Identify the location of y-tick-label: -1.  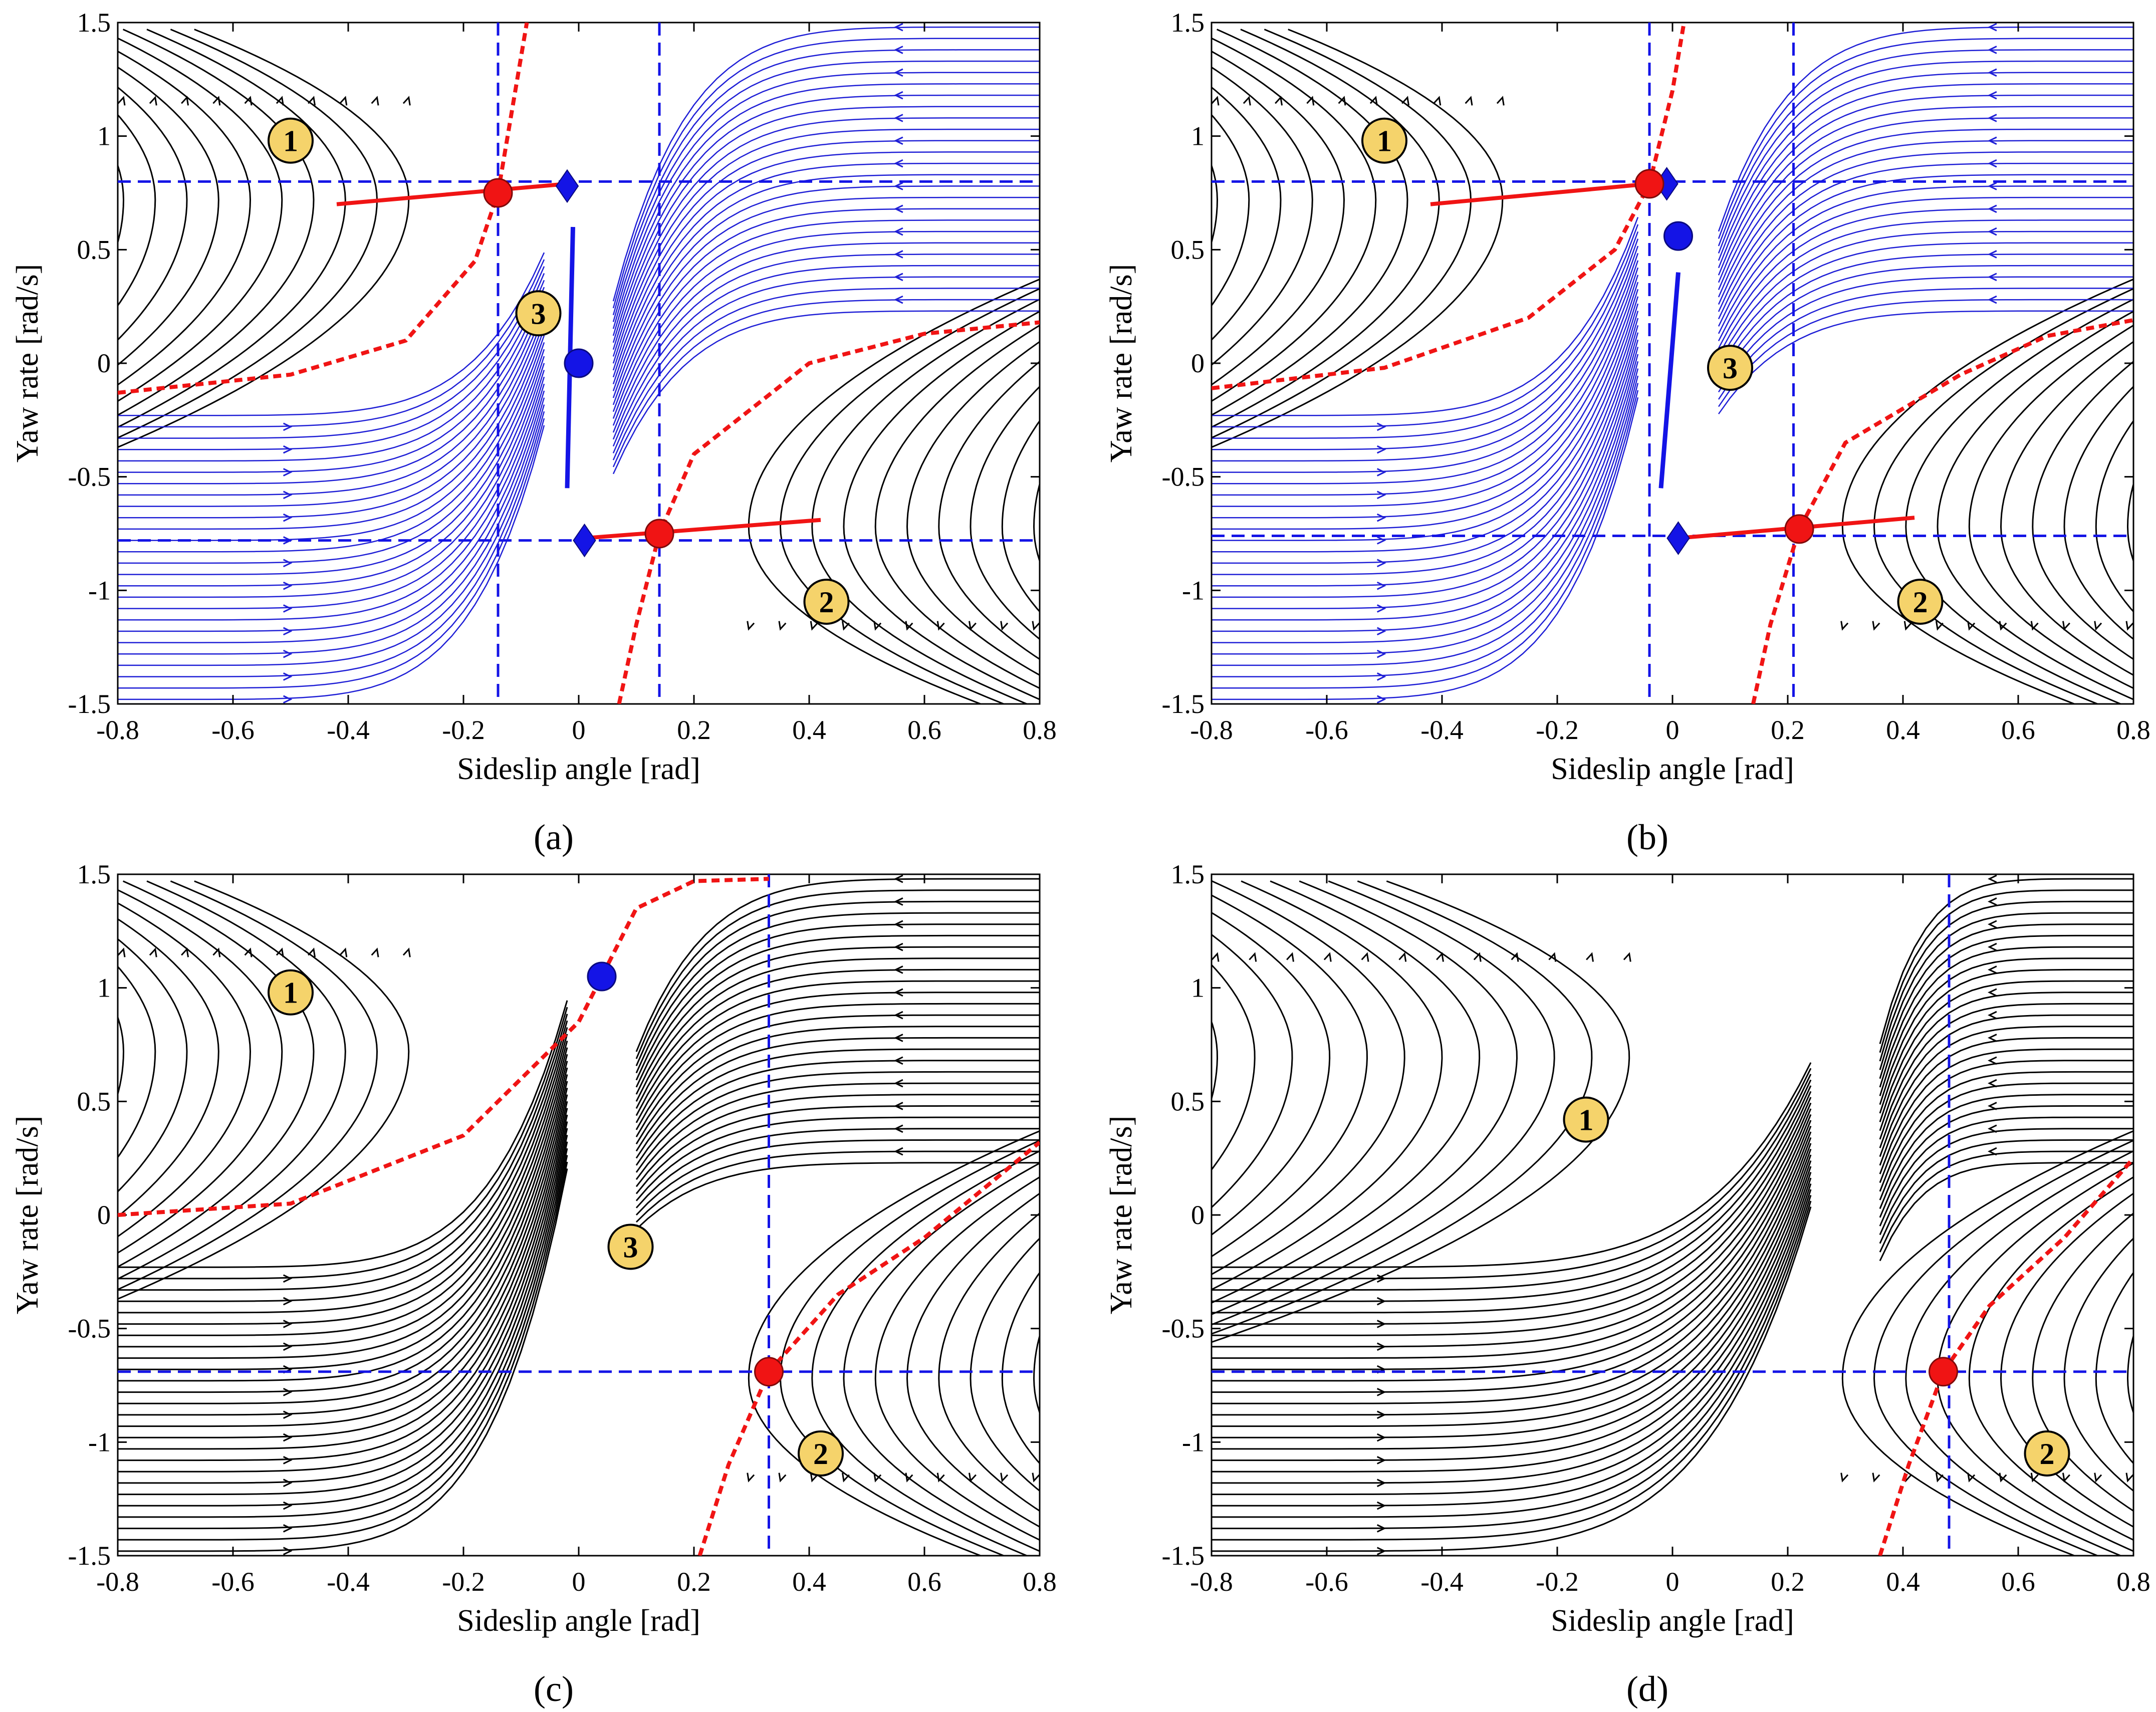
(99, 590).